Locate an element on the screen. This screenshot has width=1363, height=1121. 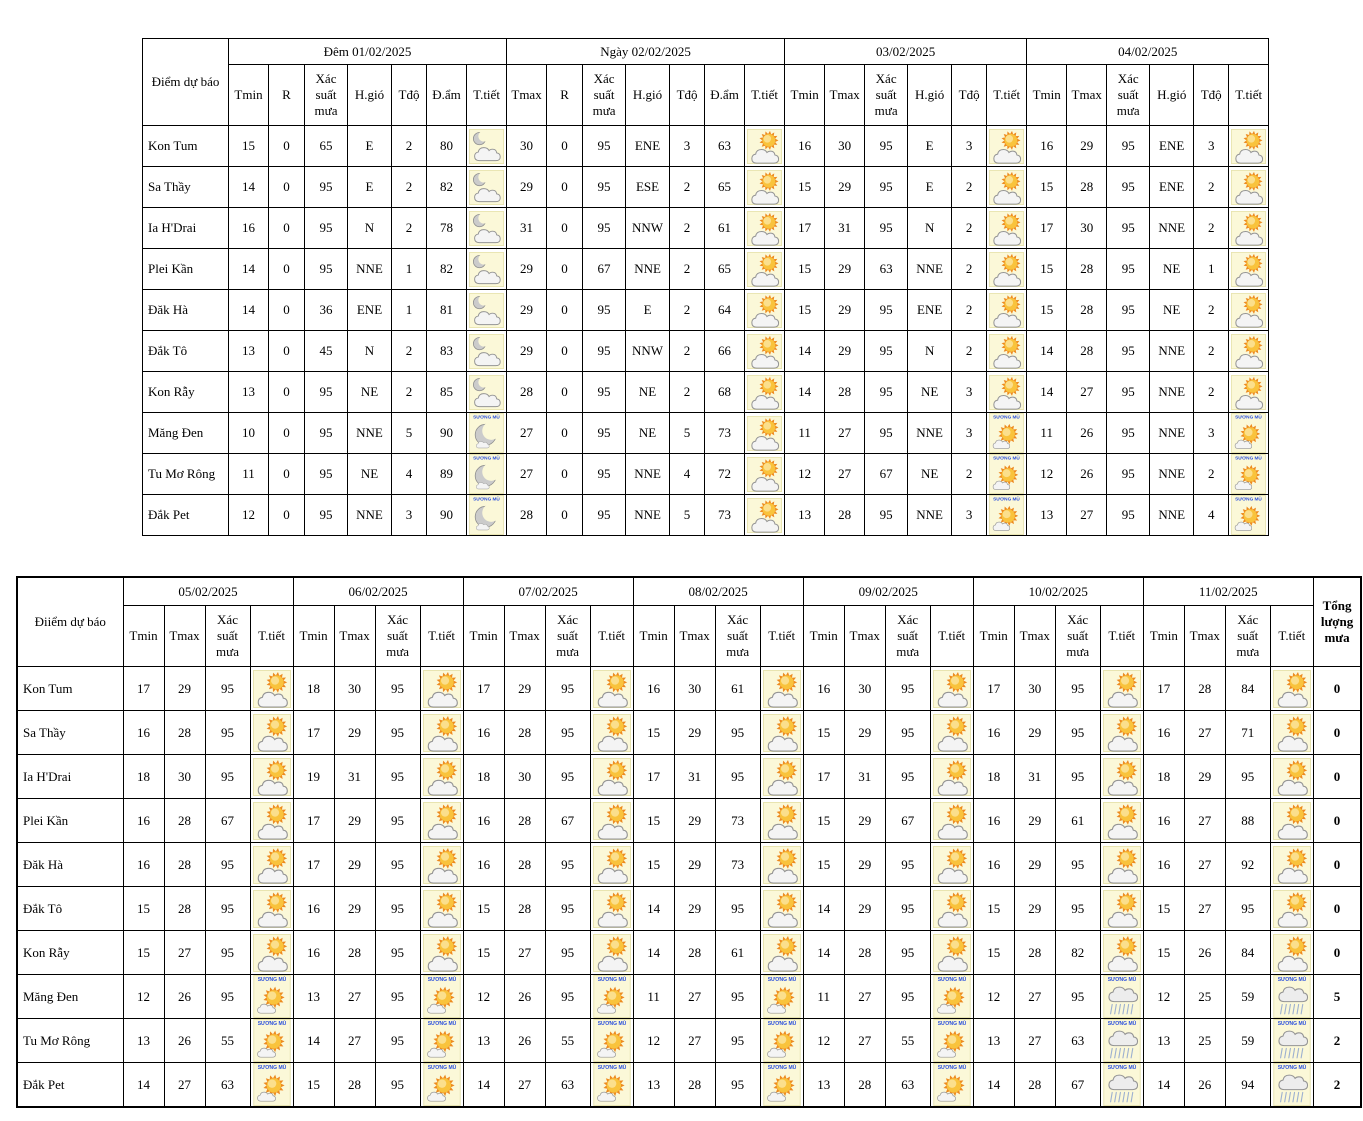
data-cell: 64 is located at coordinates (725, 310).